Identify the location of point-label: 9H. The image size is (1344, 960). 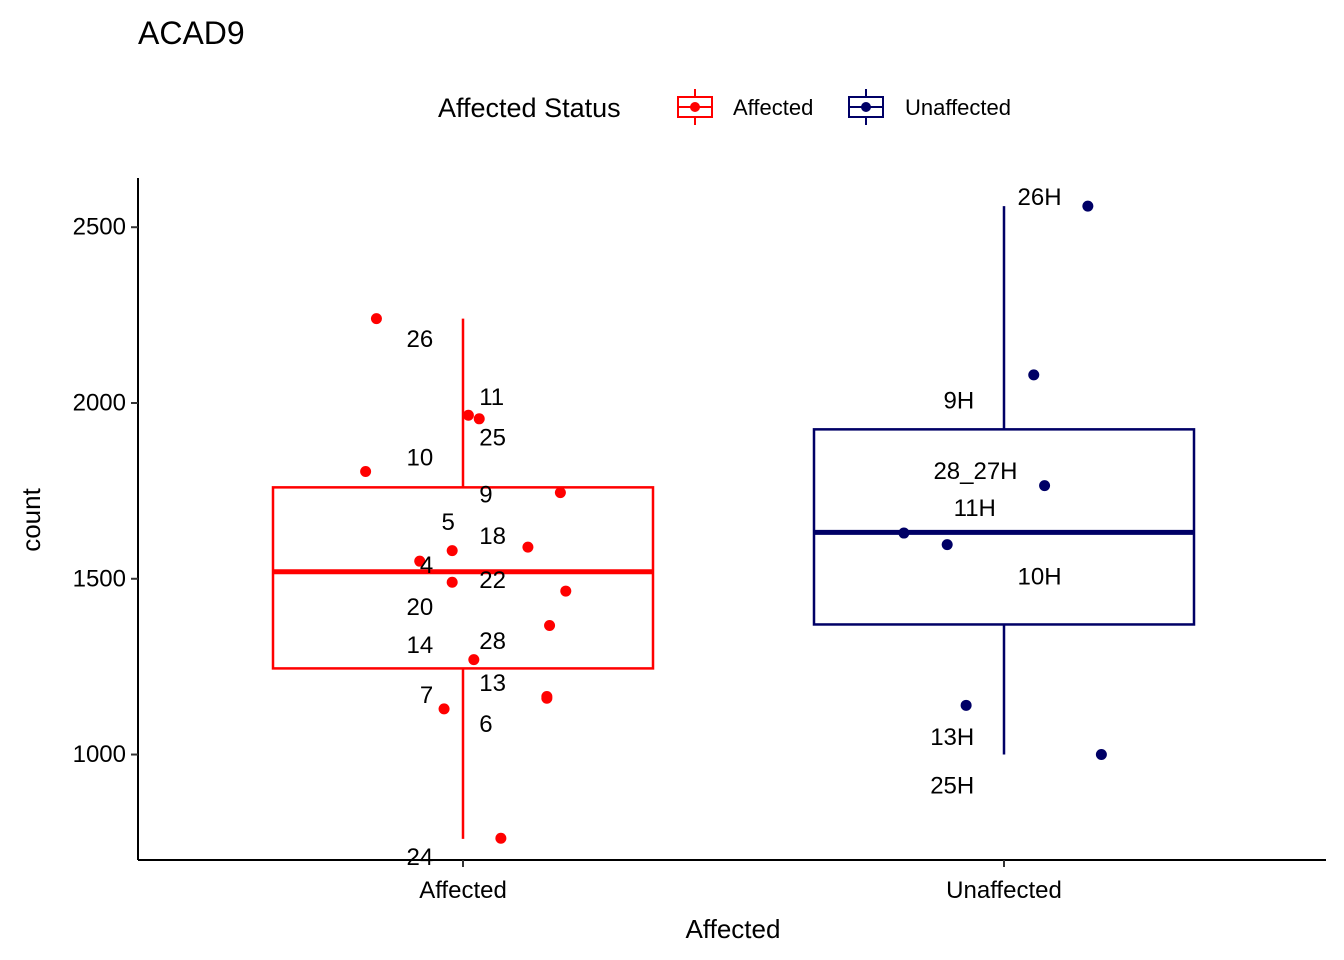
(959, 401).